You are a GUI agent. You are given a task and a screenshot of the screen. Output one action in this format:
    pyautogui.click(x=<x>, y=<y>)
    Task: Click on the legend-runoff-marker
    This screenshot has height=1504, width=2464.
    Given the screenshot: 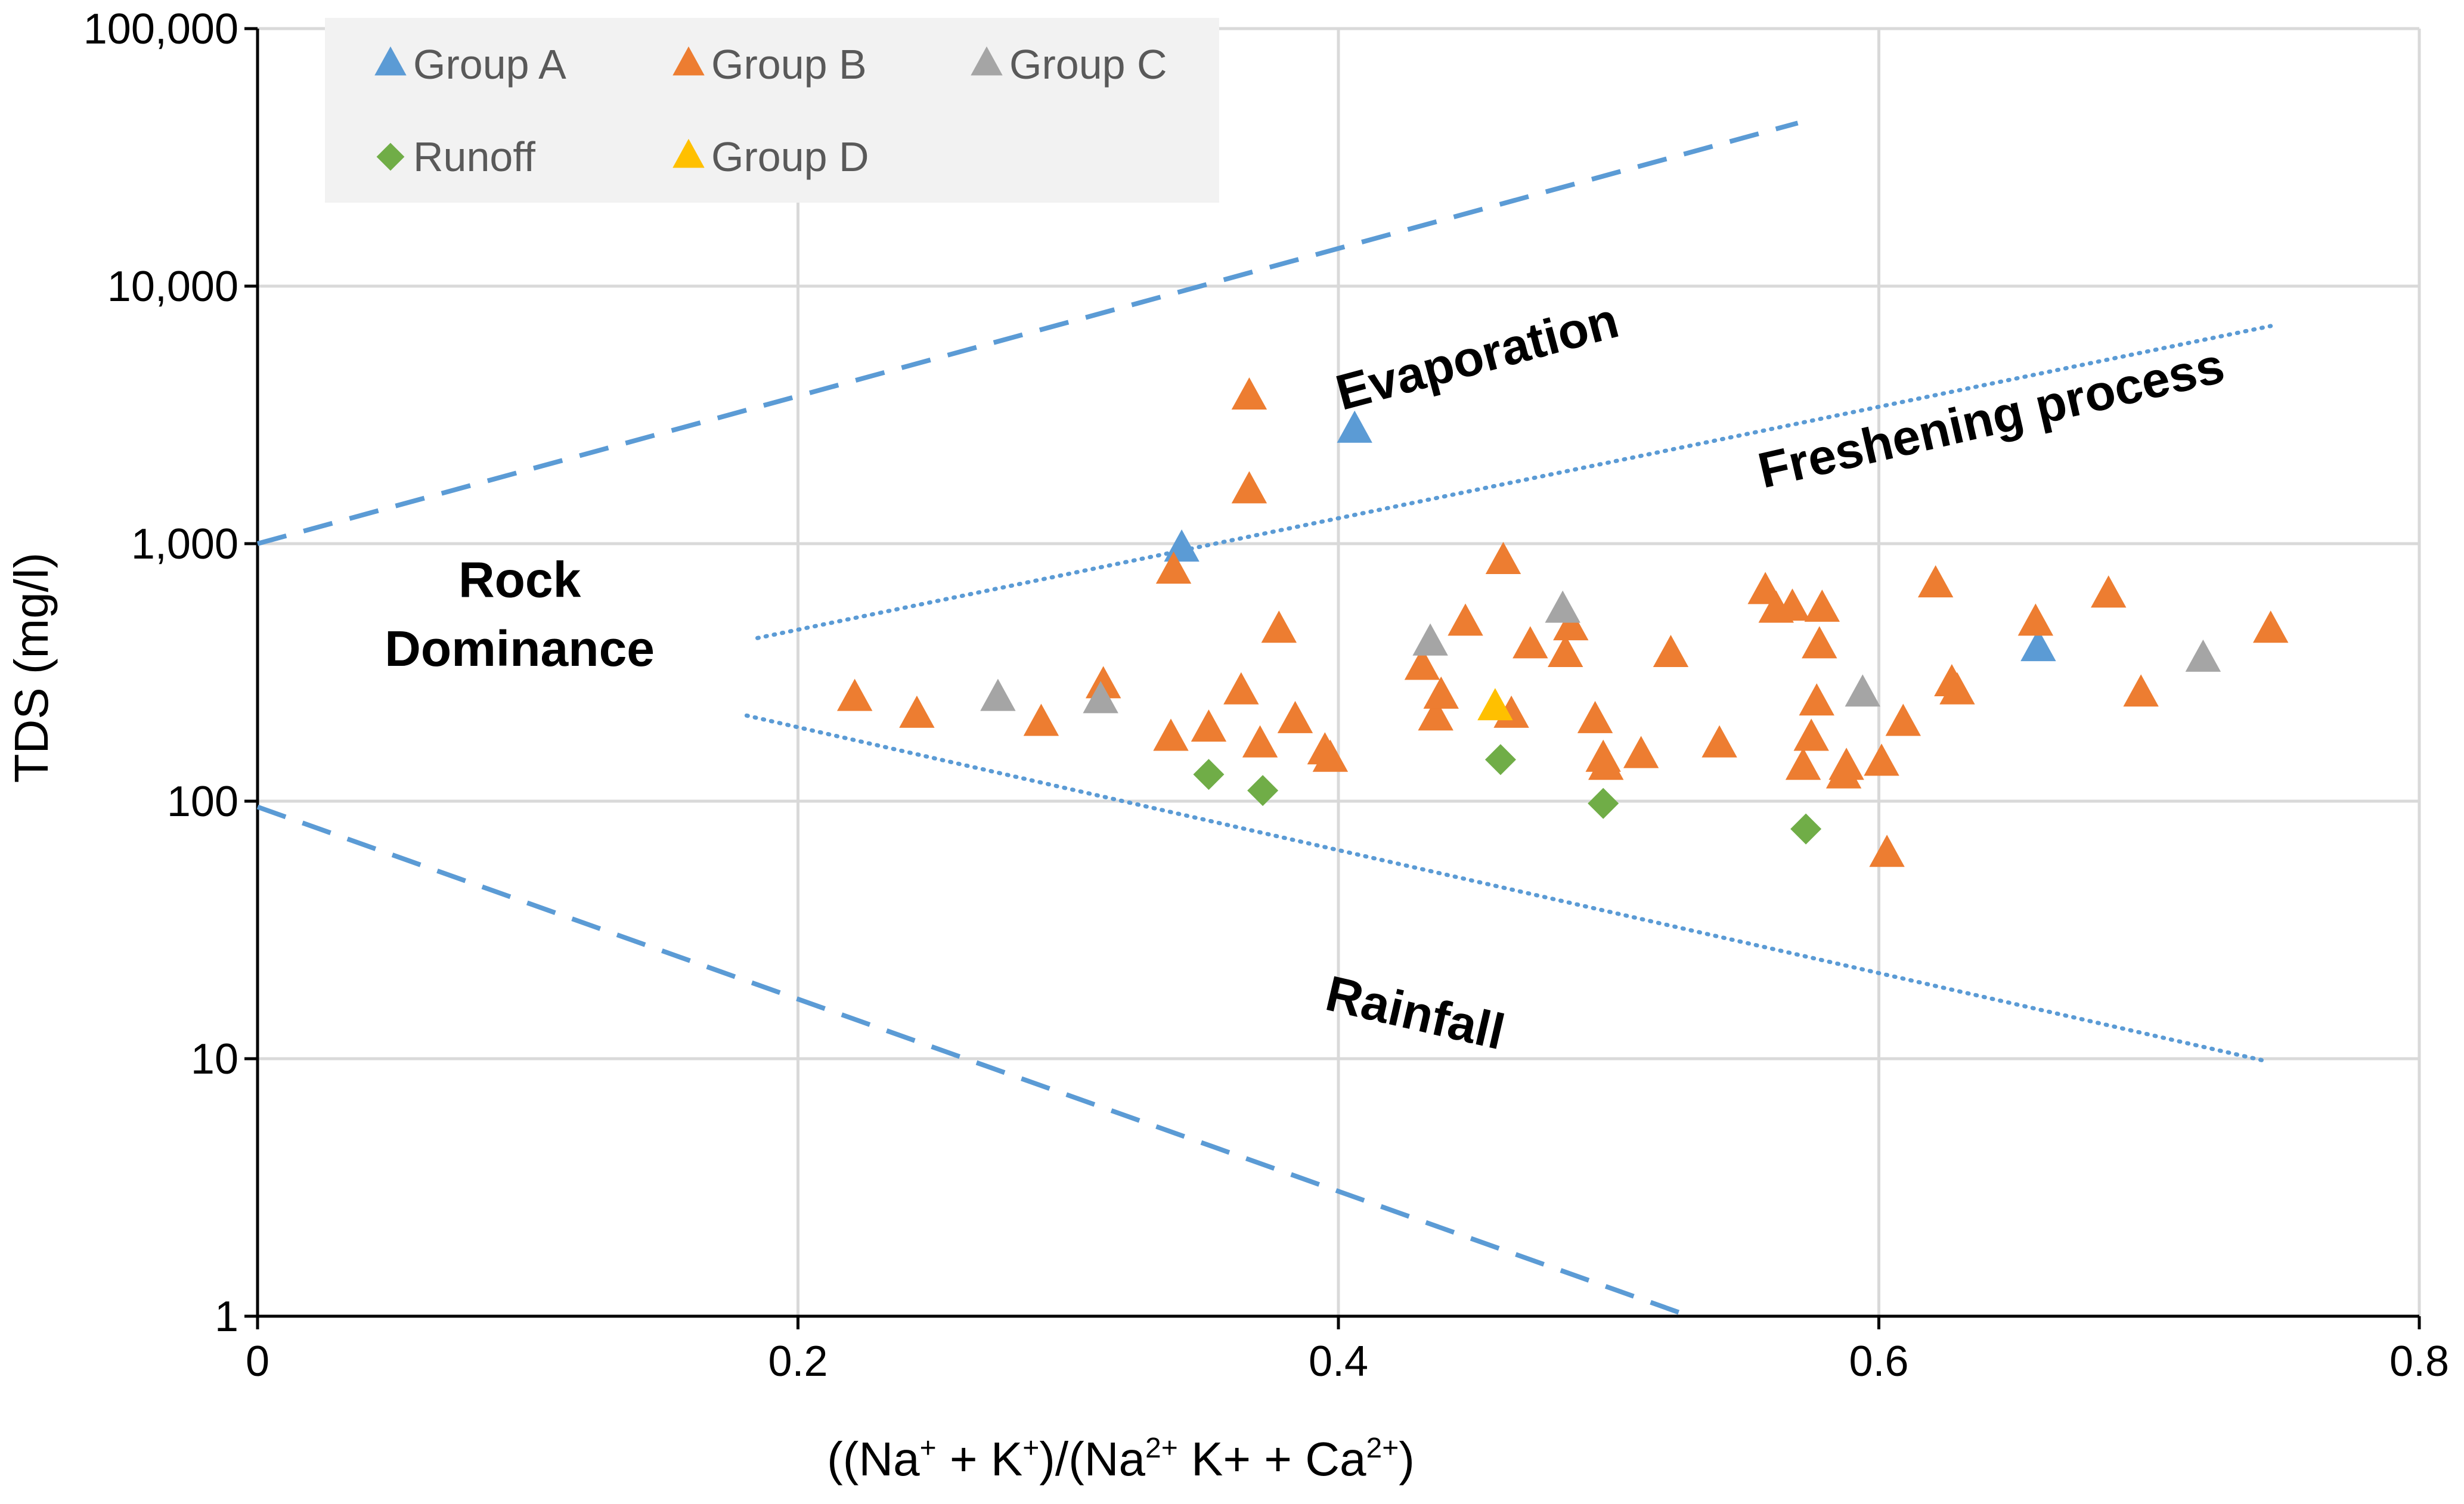 What is the action you would take?
    pyautogui.click(x=391, y=156)
    